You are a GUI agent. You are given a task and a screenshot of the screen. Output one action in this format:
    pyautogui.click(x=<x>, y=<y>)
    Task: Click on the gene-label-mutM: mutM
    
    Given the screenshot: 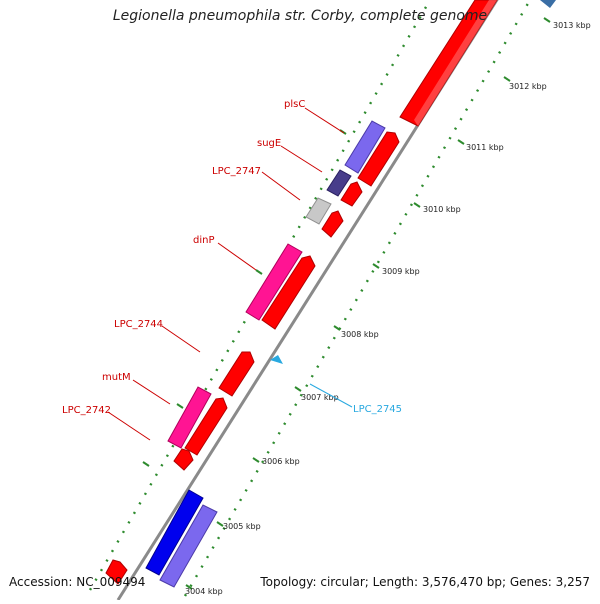 What is the action you would take?
    pyautogui.click(x=116, y=377)
    